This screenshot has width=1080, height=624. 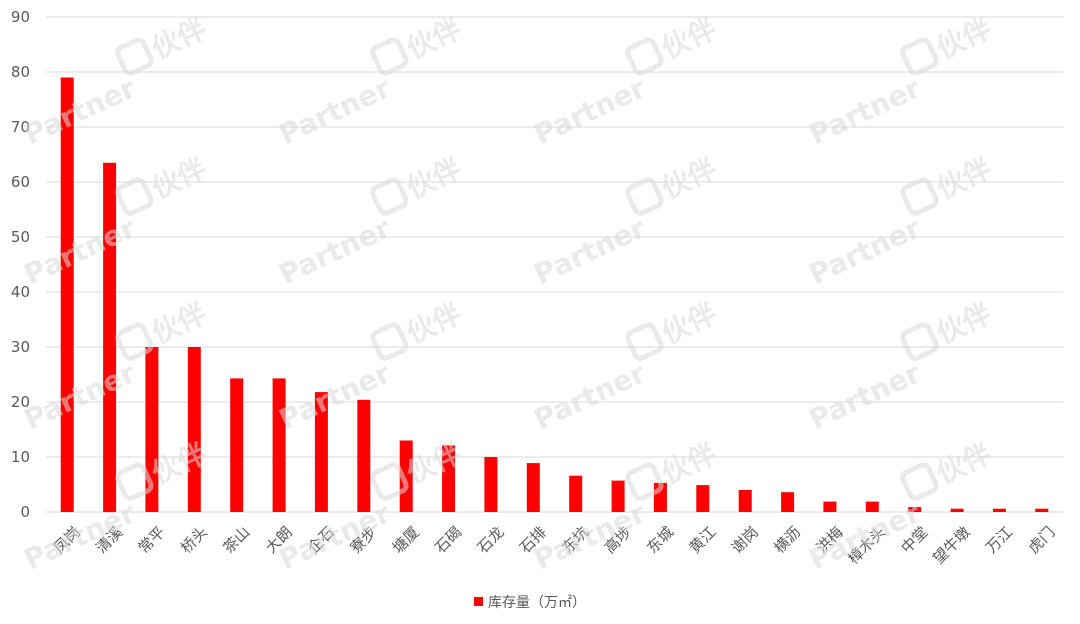 I want to click on legend-swatch, so click(x=478, y=601).